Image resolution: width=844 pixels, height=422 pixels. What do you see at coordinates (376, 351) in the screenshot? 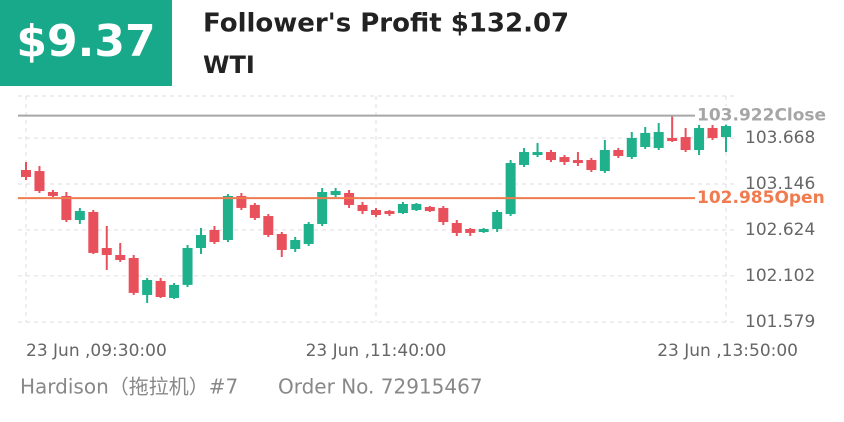
I see `x-tick-label: 23 Jun ,11:40:00` at bounding box center [376, 351].